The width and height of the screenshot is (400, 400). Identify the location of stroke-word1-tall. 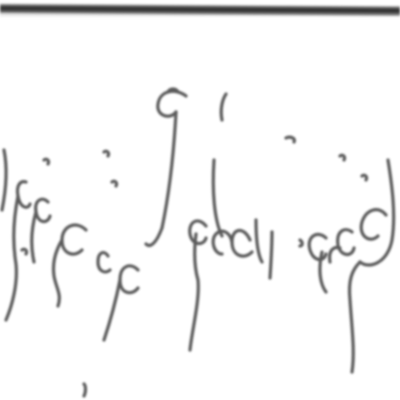
(377, 212).